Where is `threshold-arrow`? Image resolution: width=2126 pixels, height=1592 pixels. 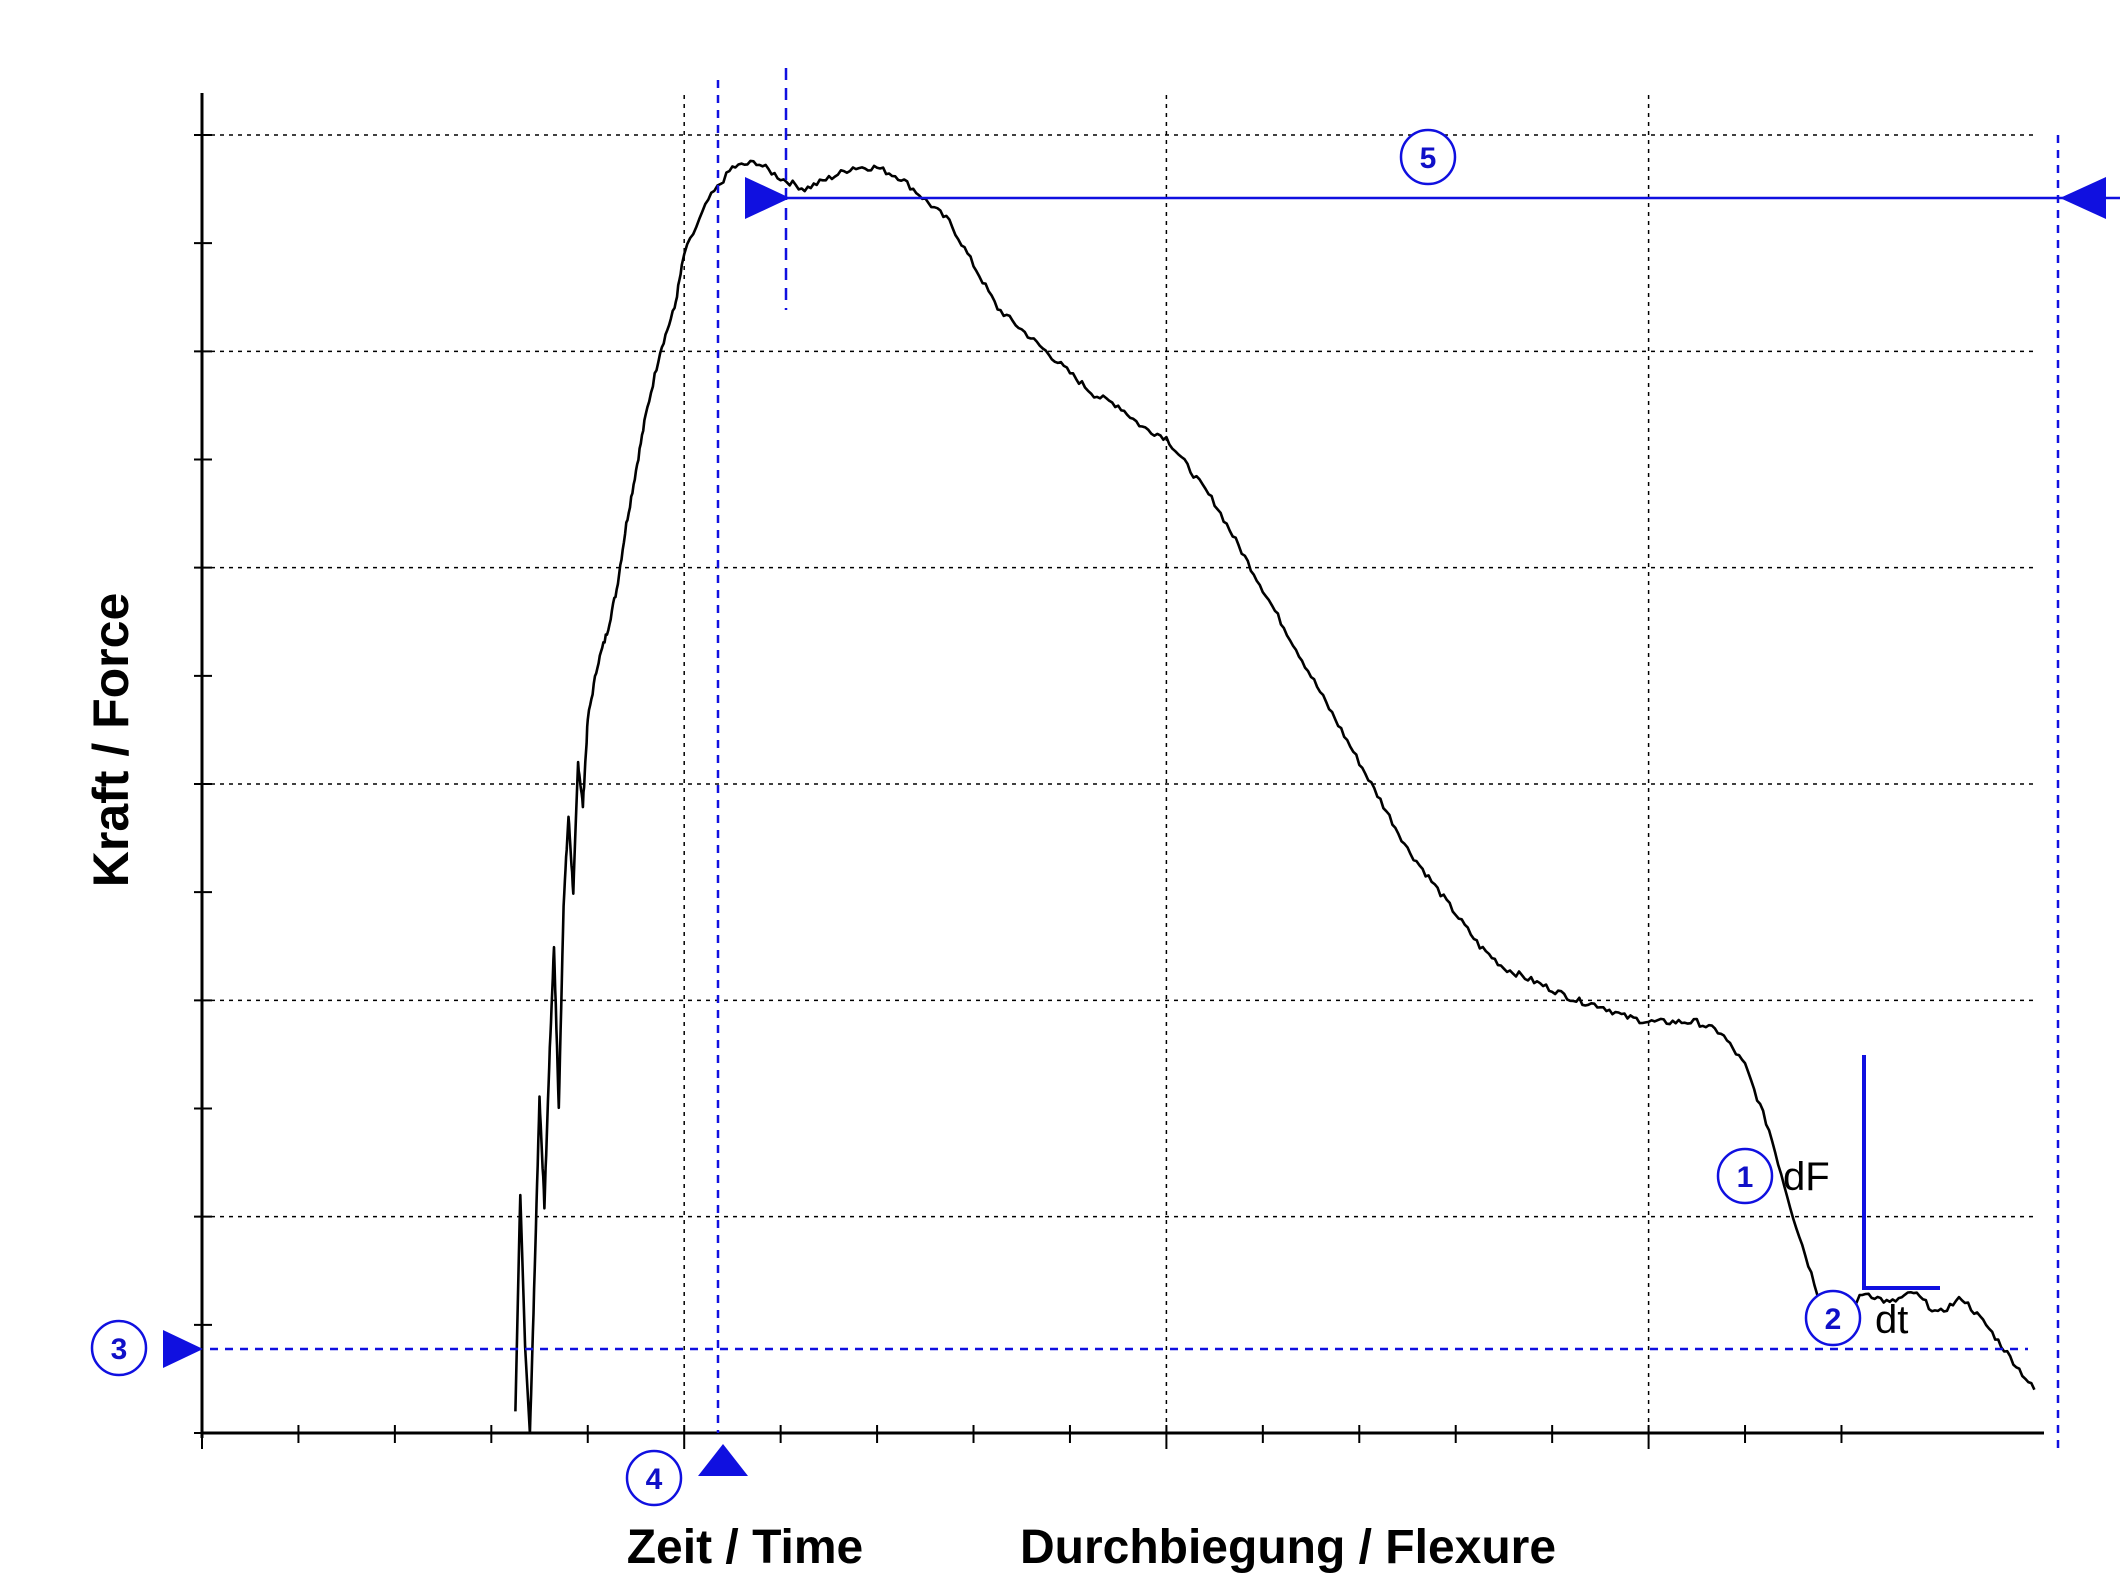 threshold-arrow is located at coordinates (183, 1349).